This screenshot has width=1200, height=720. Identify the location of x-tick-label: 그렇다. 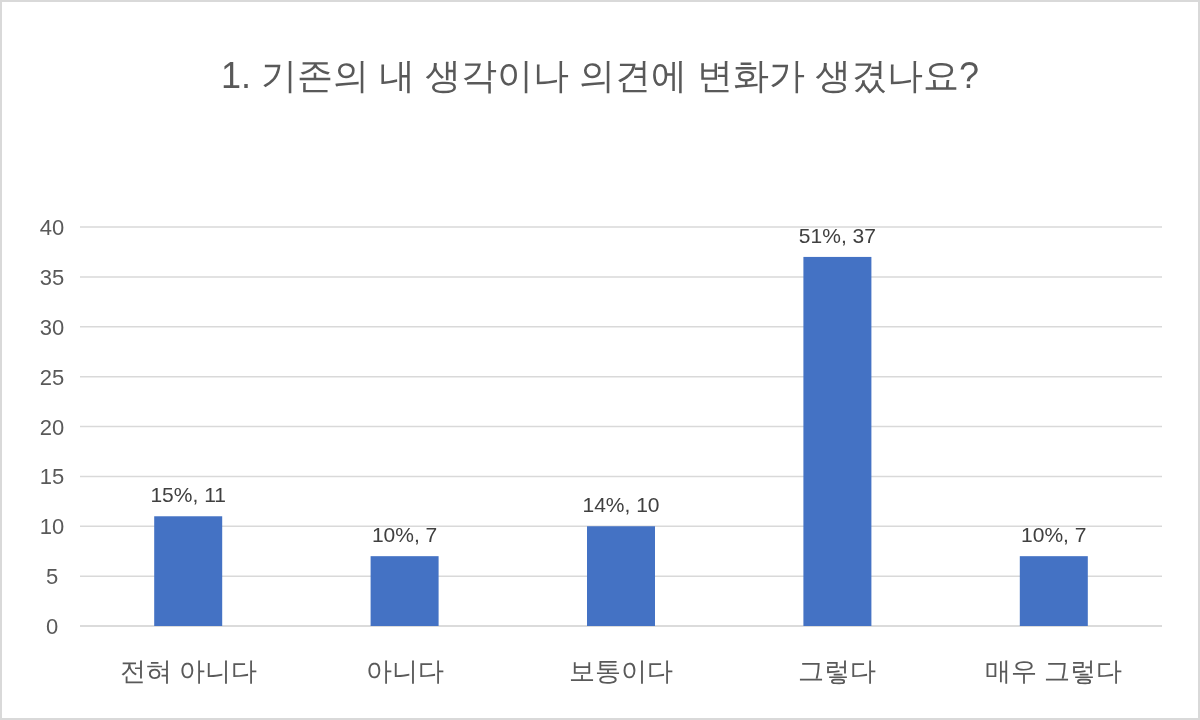
(837, 671).